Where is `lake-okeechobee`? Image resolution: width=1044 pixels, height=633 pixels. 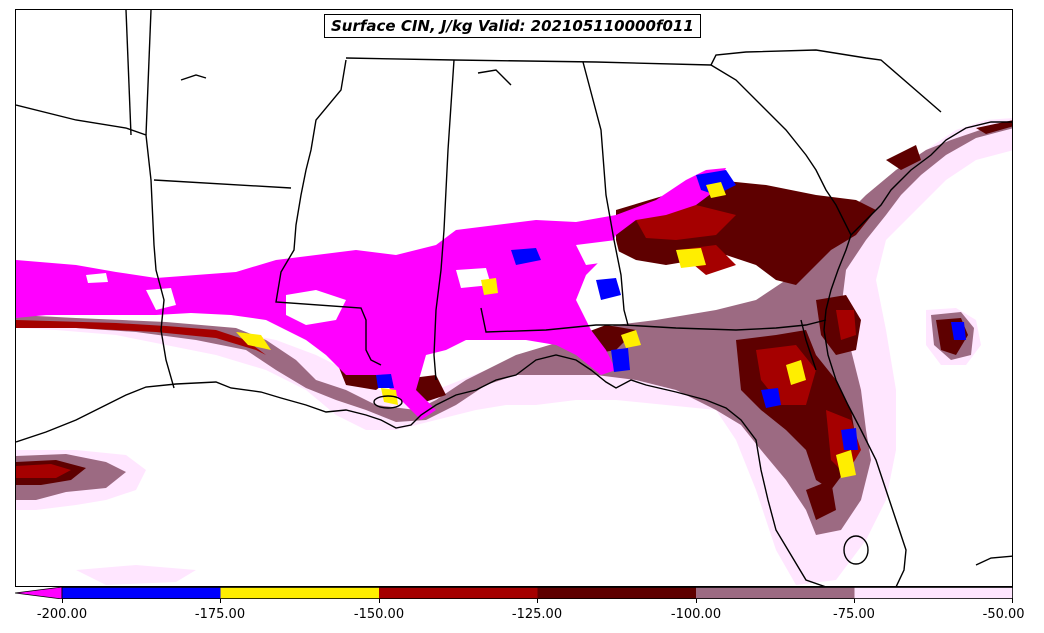 lake-okeechobee is located at coordinates (856, 550).